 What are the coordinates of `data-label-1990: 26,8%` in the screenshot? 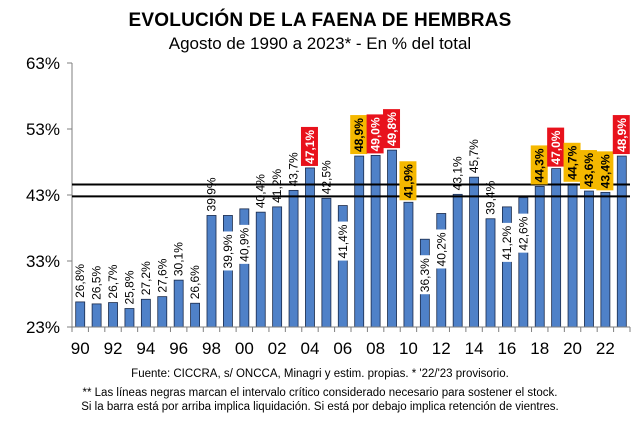 It's located at (80, 281).